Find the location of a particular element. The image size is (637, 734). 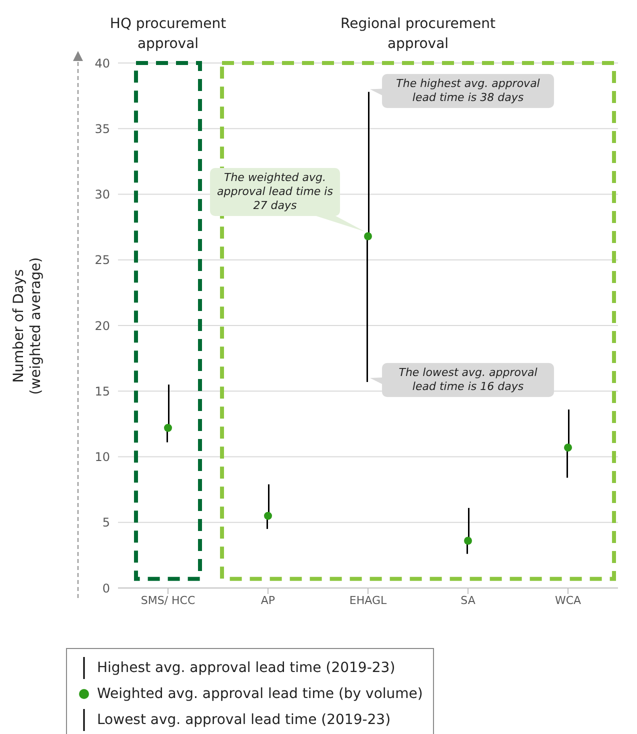

x-tick-label: SMS/ HCC is located at coordinates (168, 600).